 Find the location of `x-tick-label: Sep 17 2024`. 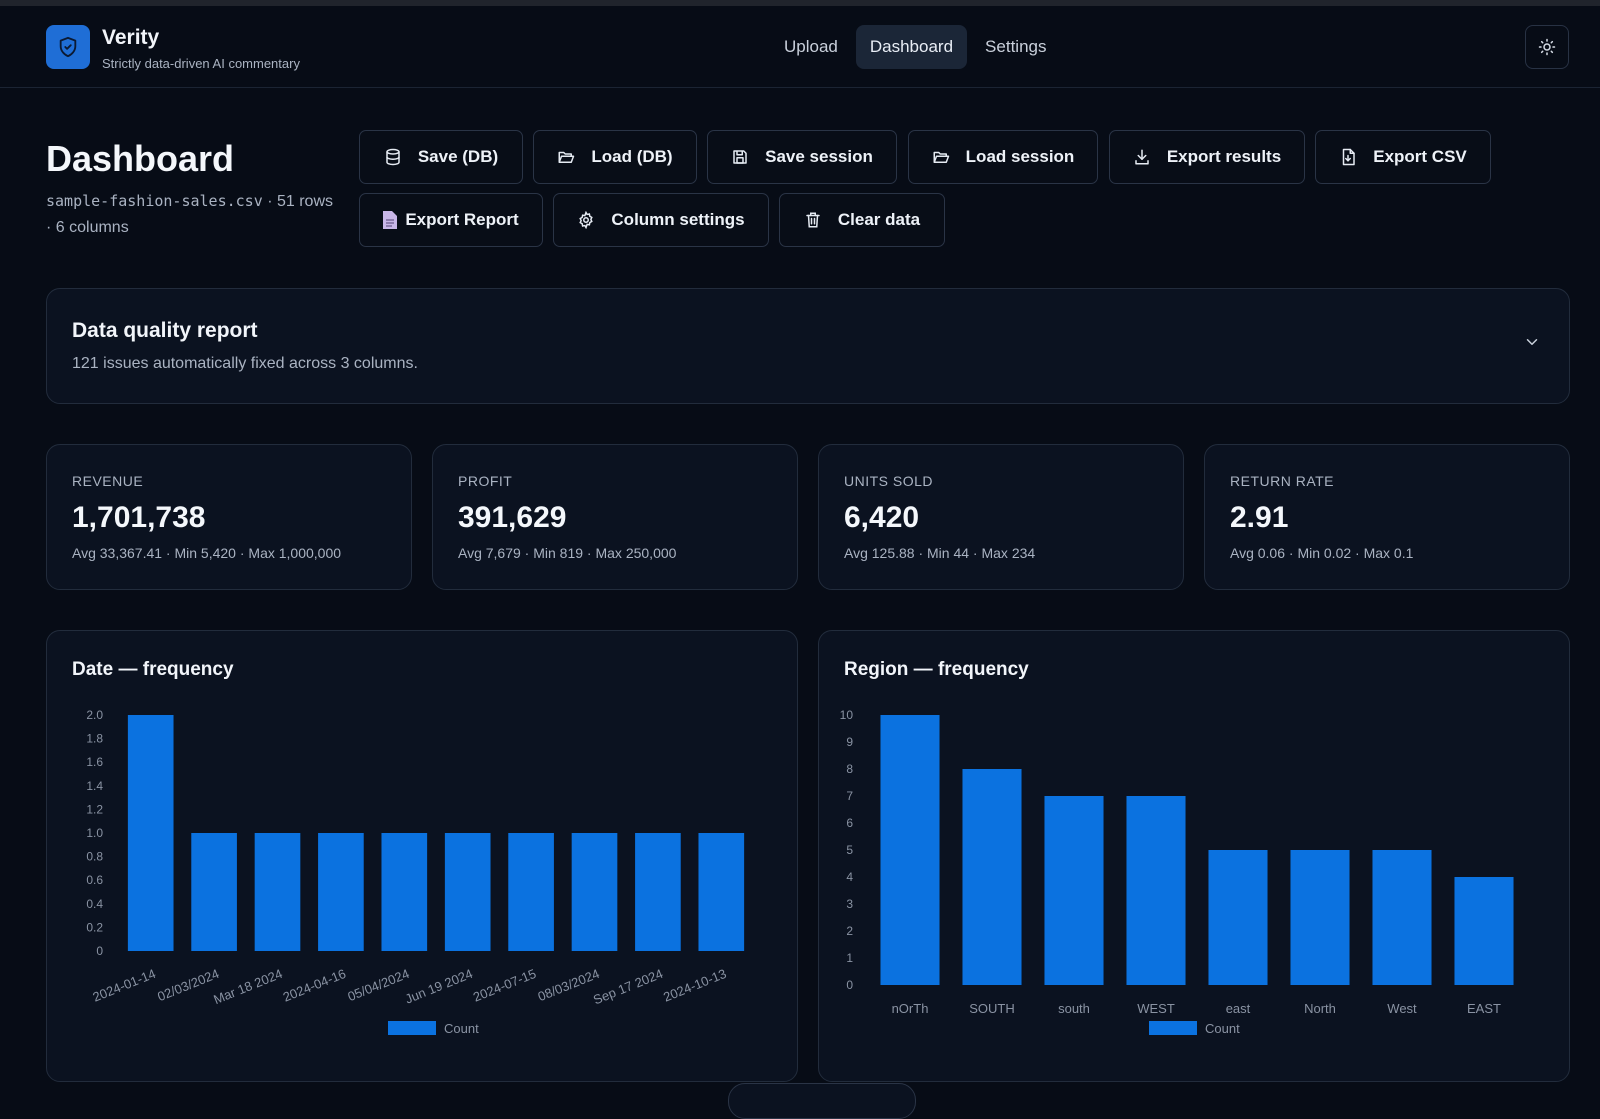

x-tick-label: Sep 17 2024 is located at coordinates (628, 987).